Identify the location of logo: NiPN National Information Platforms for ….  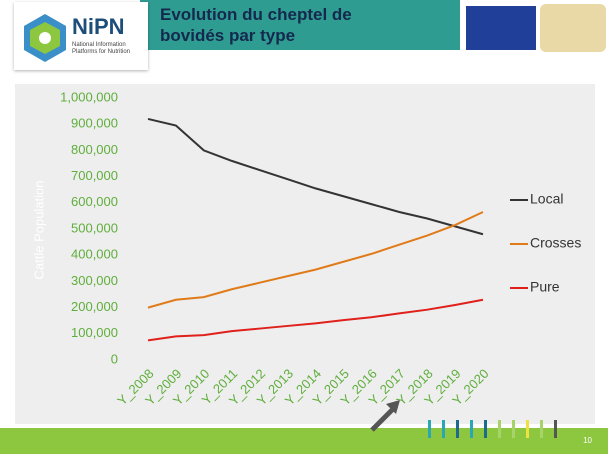
(81, 36).